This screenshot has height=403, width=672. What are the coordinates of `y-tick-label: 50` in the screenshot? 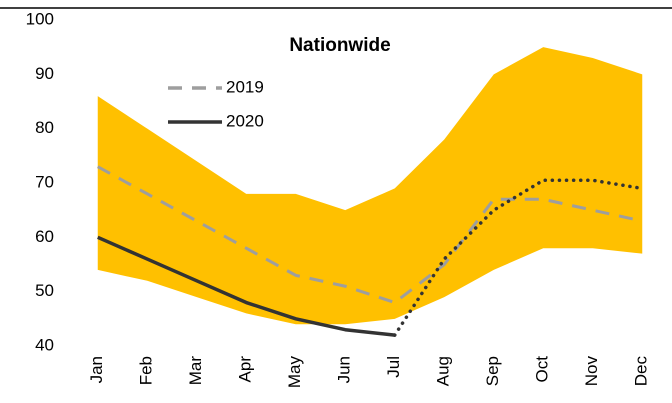 It's located at (44, 290).